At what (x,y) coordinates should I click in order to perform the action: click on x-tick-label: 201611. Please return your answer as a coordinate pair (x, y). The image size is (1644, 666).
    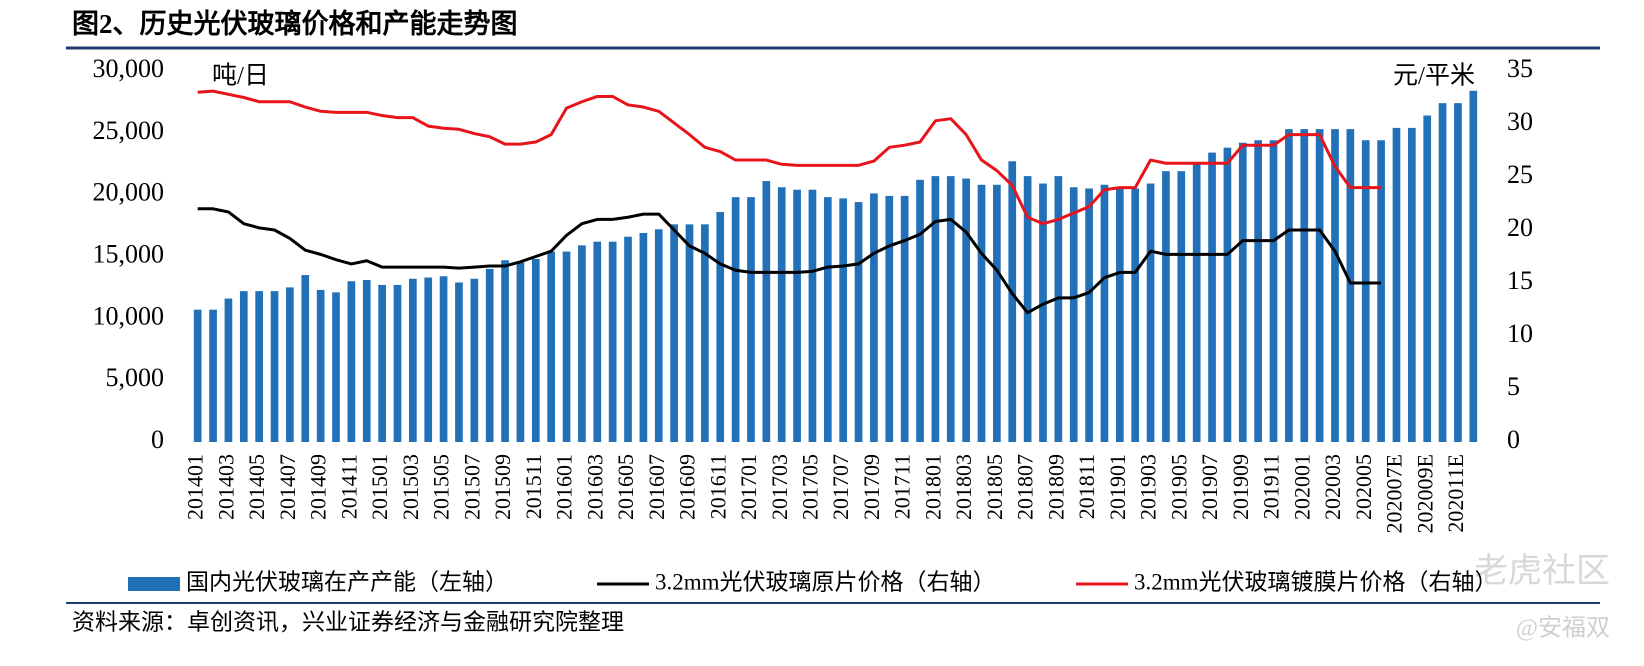
    Looking at the image, I should click on (717, 486).